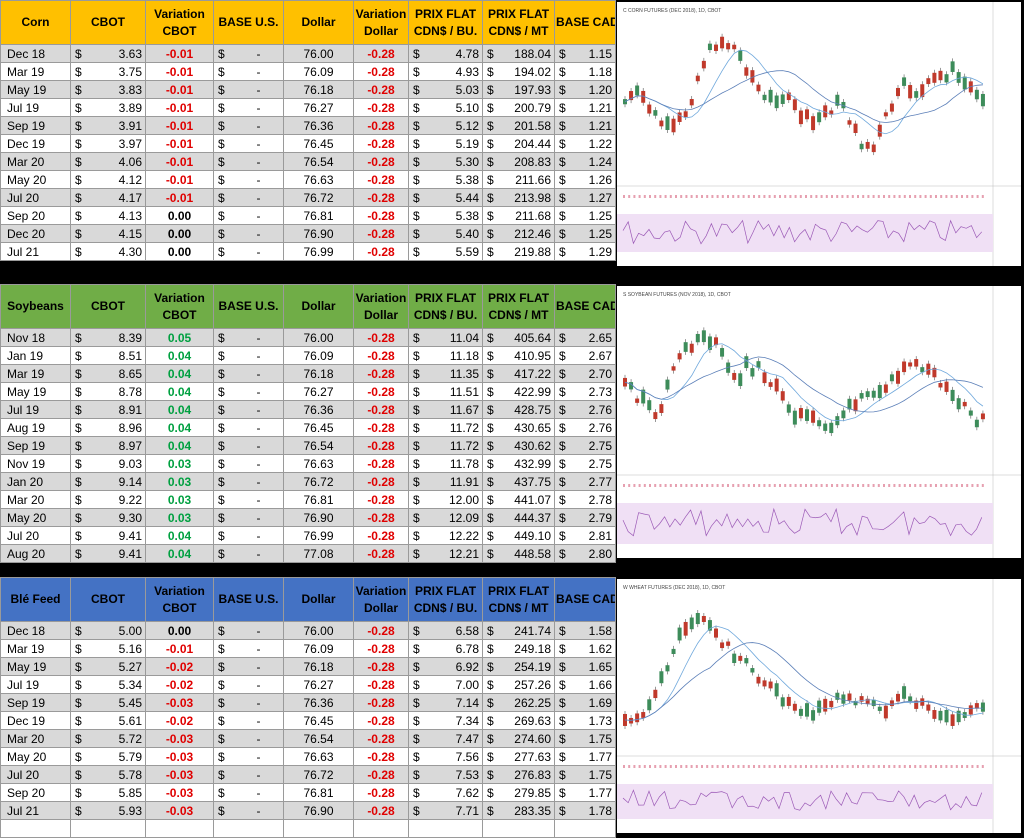 The height and width of the screenshot is (838, 1024). What do you see at coordinates (600, 445) in the screenshot?
I see `base-cad-cell-value: 2.75` at bounding box center [600, 445].